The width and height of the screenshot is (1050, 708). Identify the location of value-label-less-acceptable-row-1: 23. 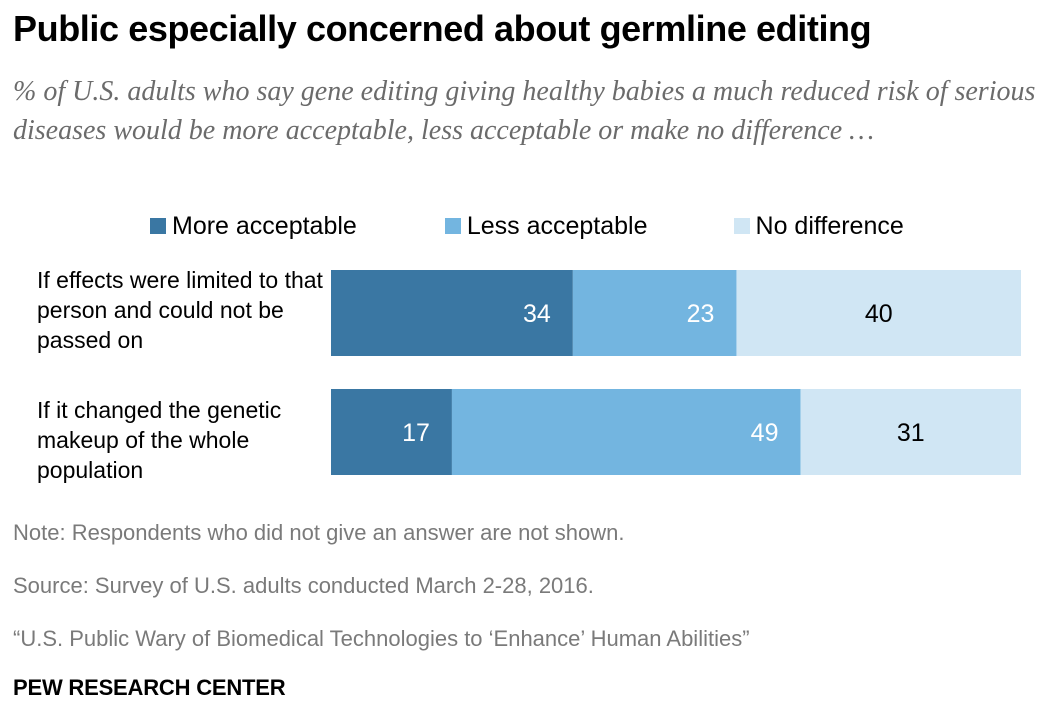
(701, 314).